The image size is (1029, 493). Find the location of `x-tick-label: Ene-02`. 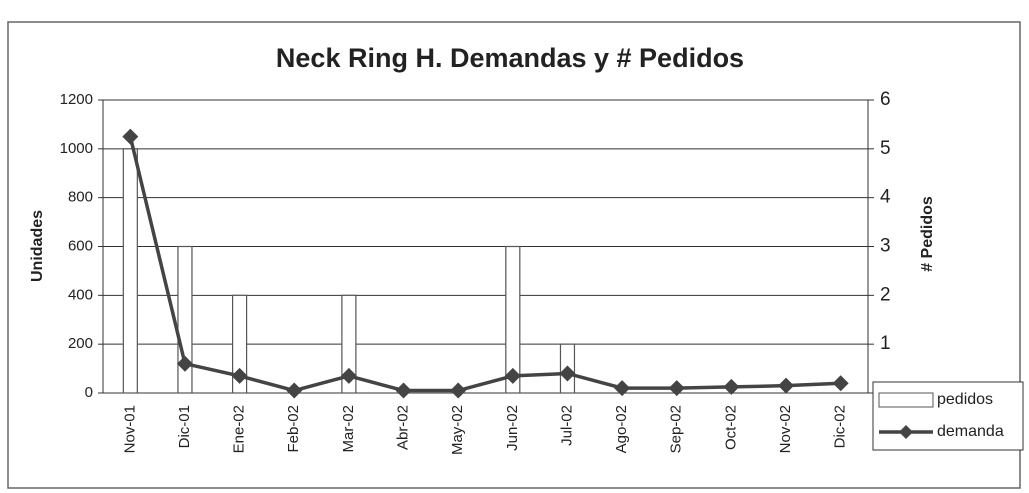

x-tick-label: Ene-02 is located at coordinates (239, 429).